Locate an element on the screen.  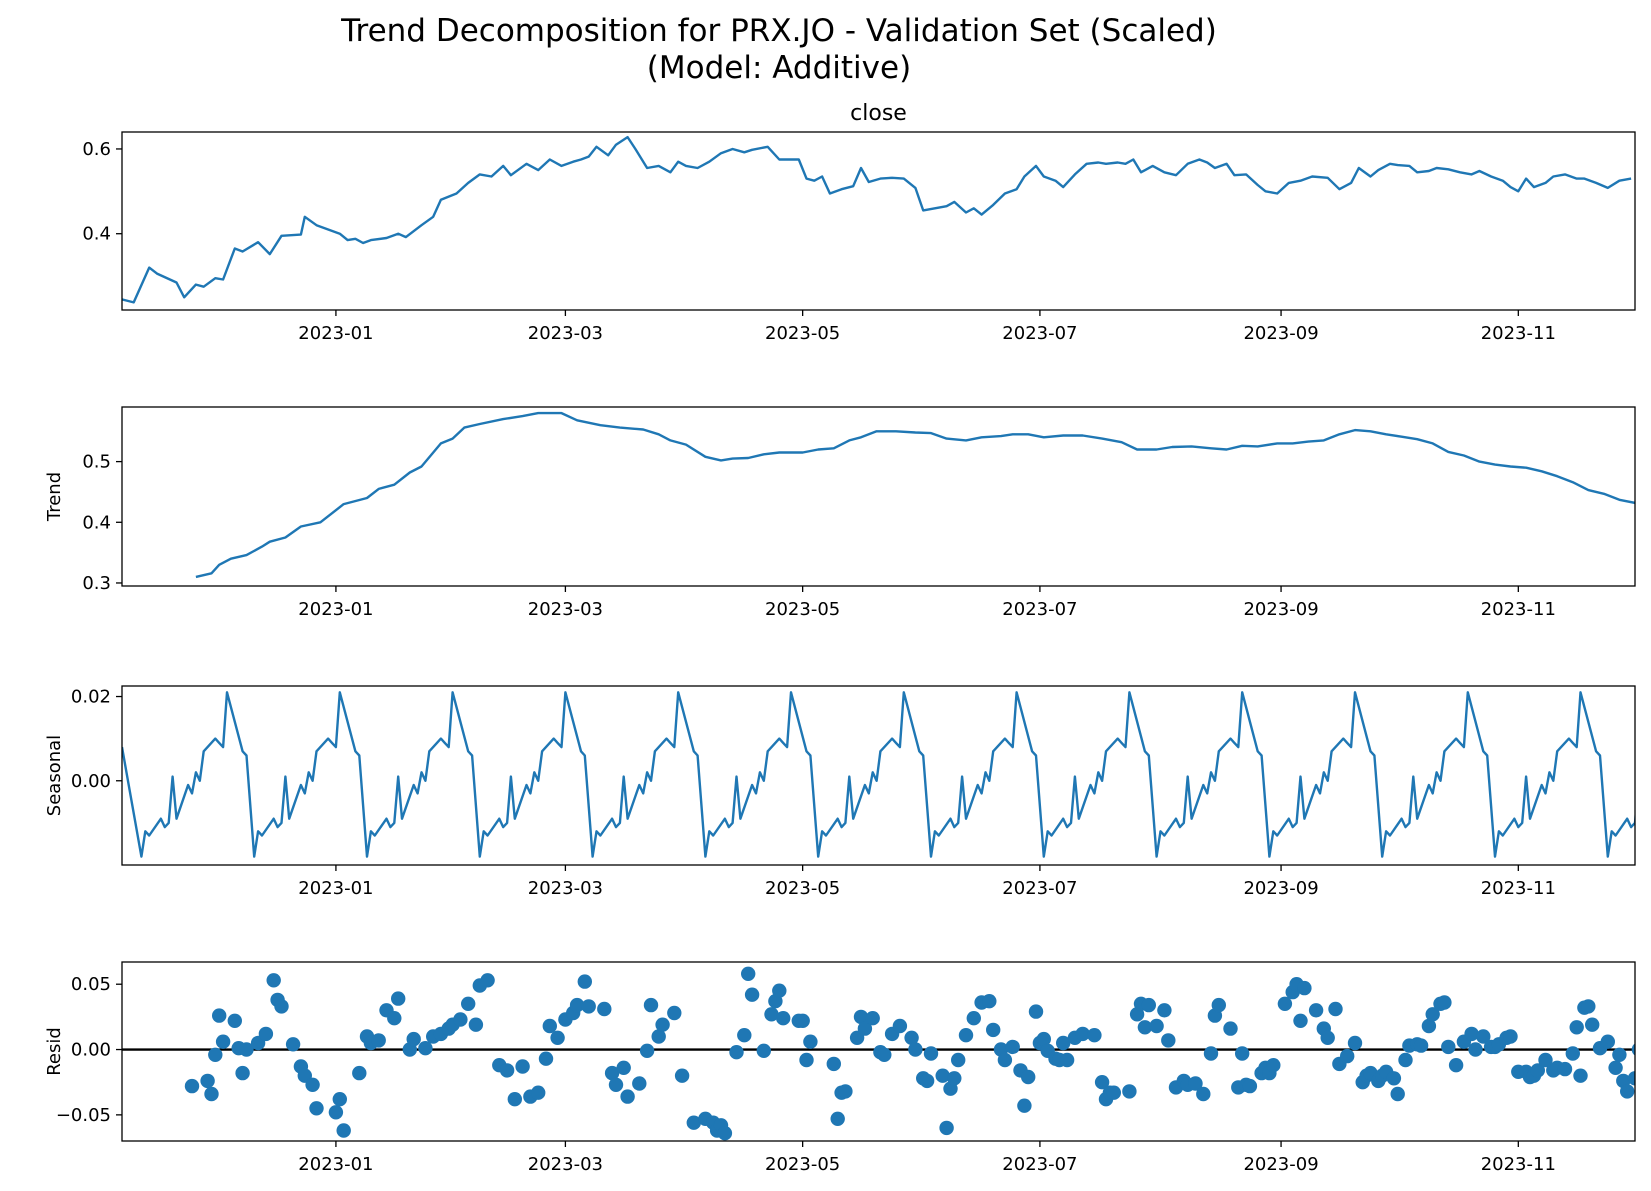
y-axis-label: Trend is located at coordinates (54, 497).